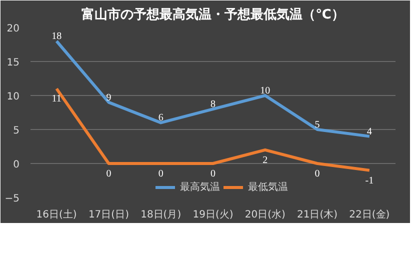 The width and height of the screenshot is (420, 270). I want to click on x-tick-label: 22日(金), so click(369, 214).